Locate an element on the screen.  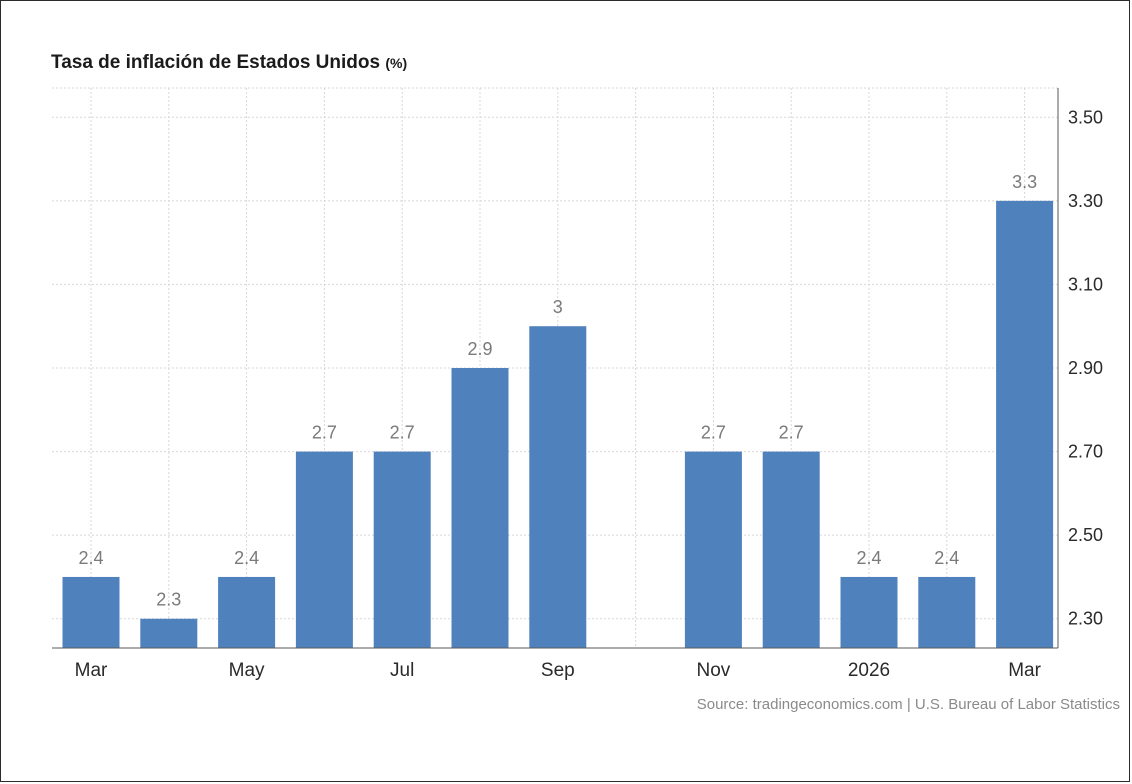
data-label: 2.9 is located at coordinates (479, 349).